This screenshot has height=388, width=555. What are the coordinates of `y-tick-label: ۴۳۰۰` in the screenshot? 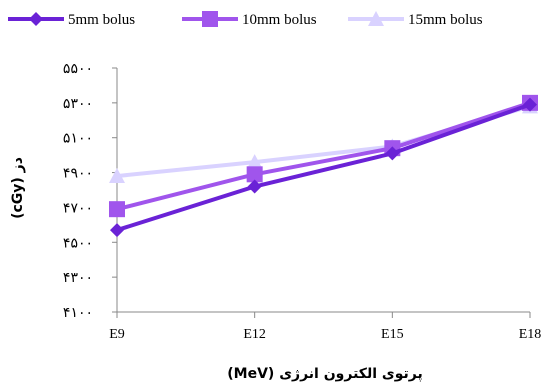 It's located at (78, 278).